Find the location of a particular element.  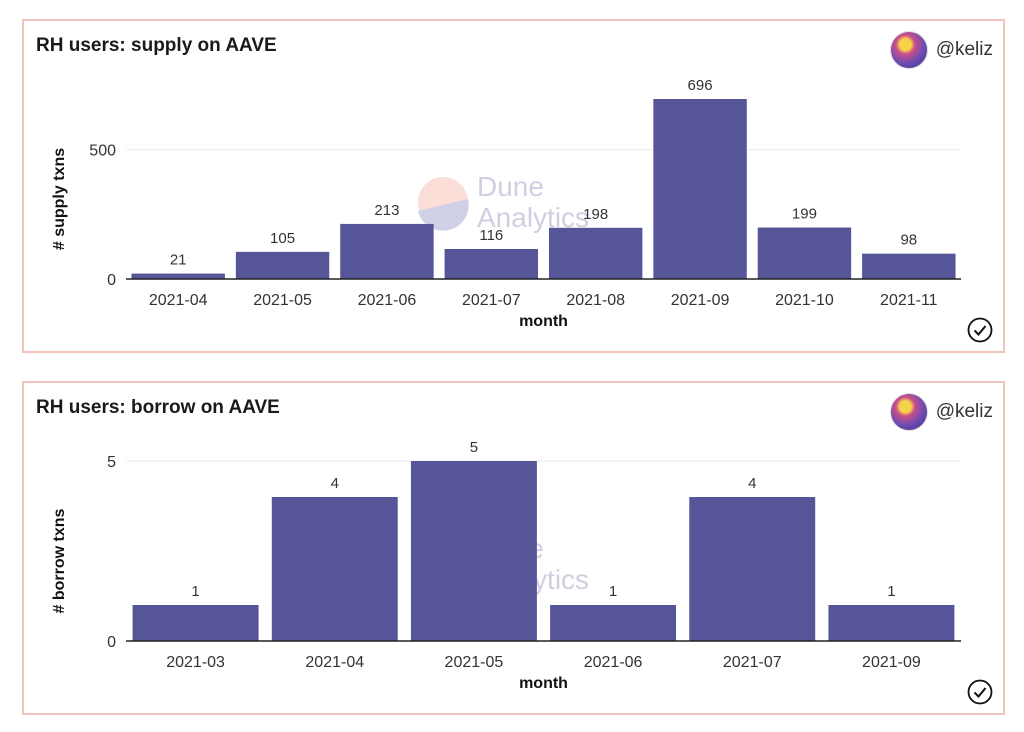

chart-title: RH users: borrow on AAVE is located at coordinates (158, 407).